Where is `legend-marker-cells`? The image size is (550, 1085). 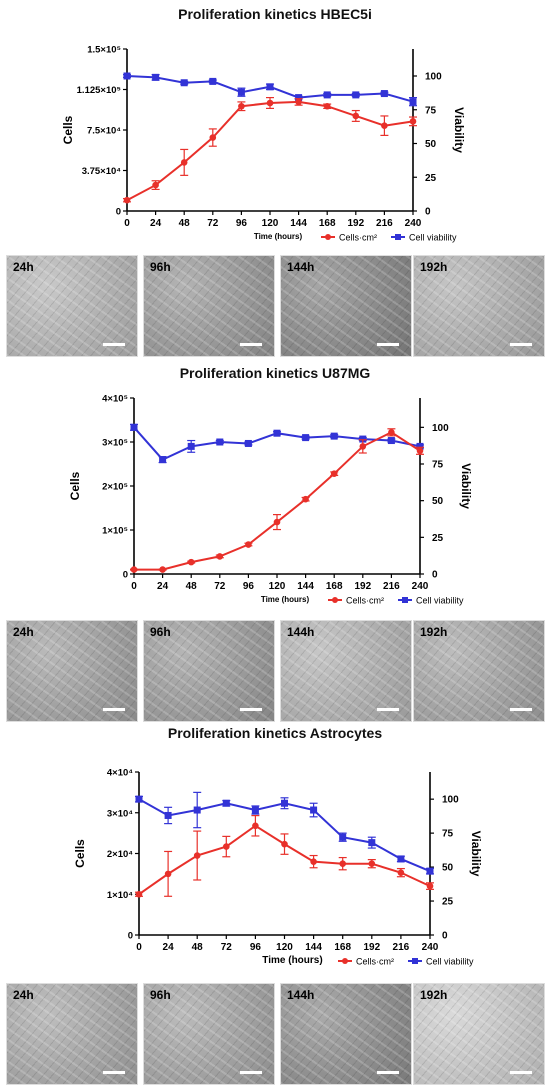
legend-marker-cells is located at coordinates (328, 237).